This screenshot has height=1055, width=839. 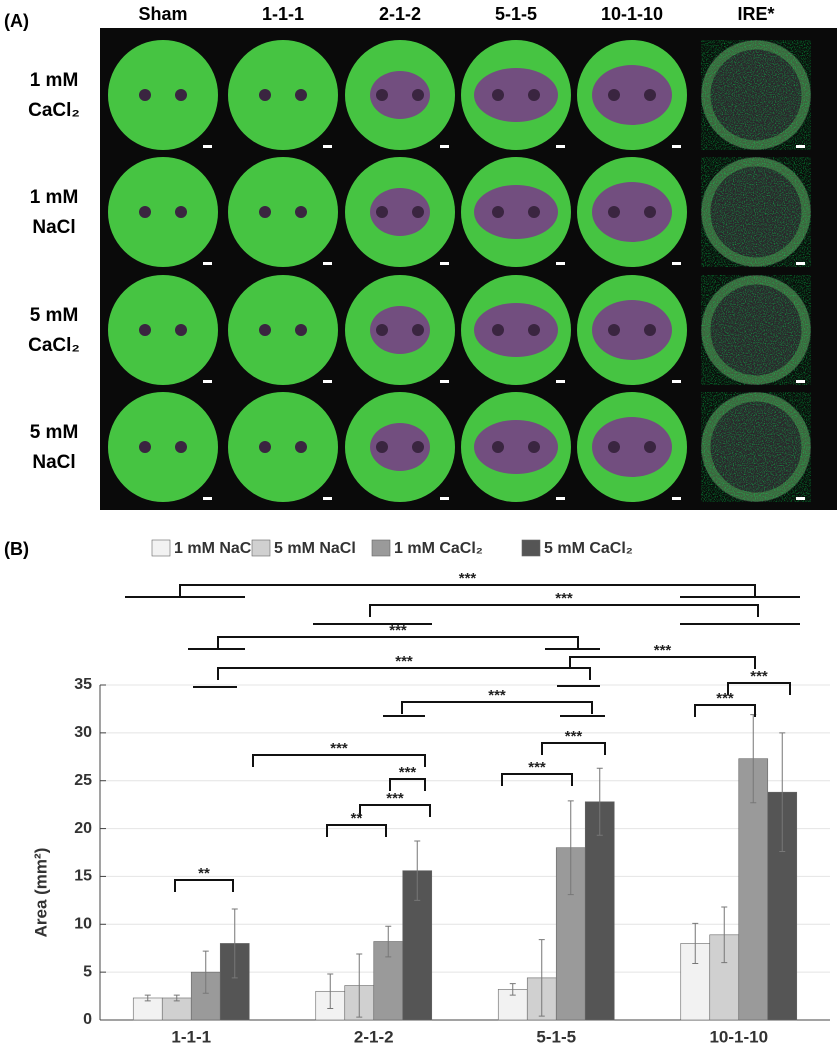 I want to click on y-tick-label: 0, so click(x=87, y=1019).